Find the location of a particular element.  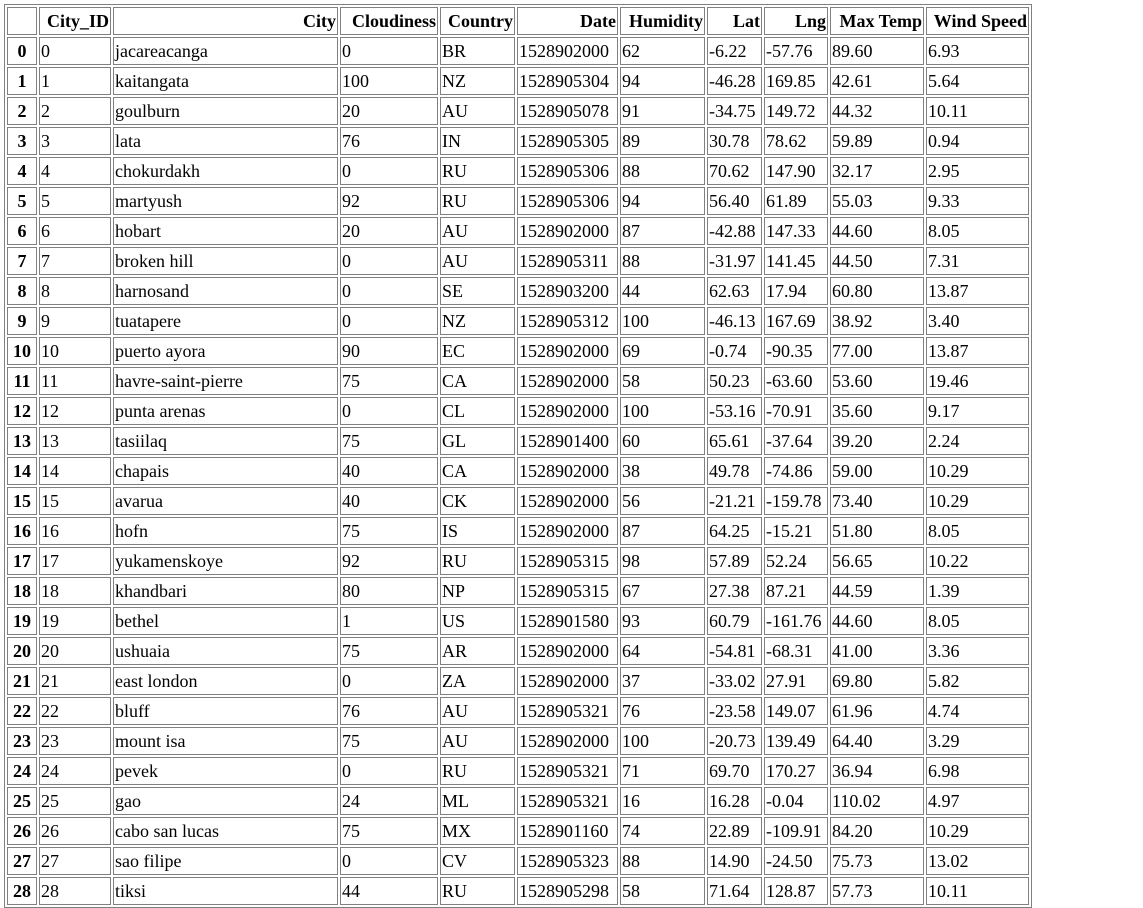

cell-country: CV is located at coordinates (477, 861).